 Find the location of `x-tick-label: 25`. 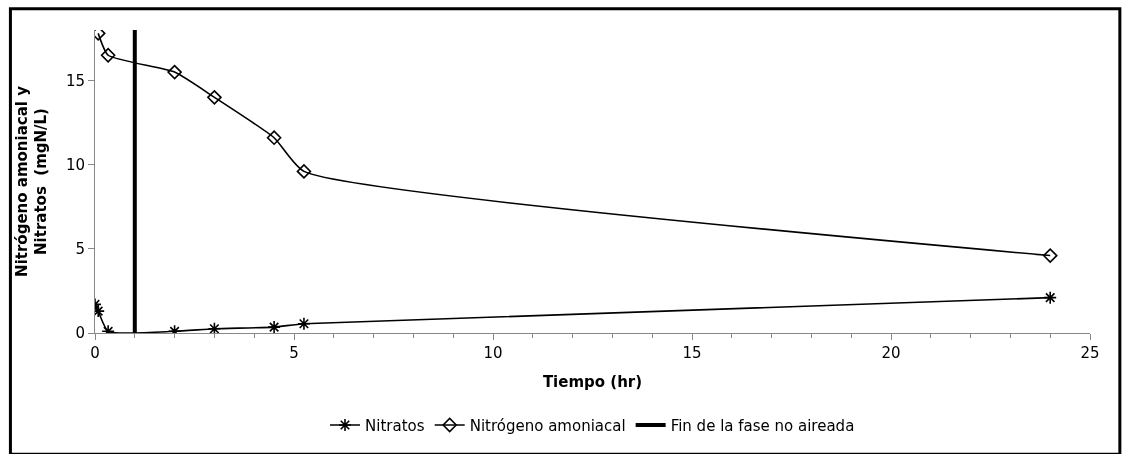

x-tick-label: 25 is located at coordinates (1090, 353).